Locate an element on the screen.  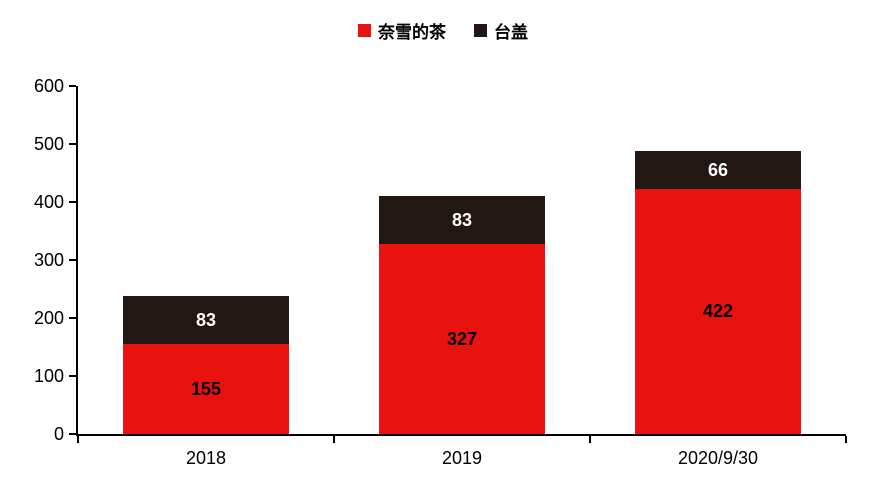
y-axis-tick-label: 500 is located at coordinates (48, 144).